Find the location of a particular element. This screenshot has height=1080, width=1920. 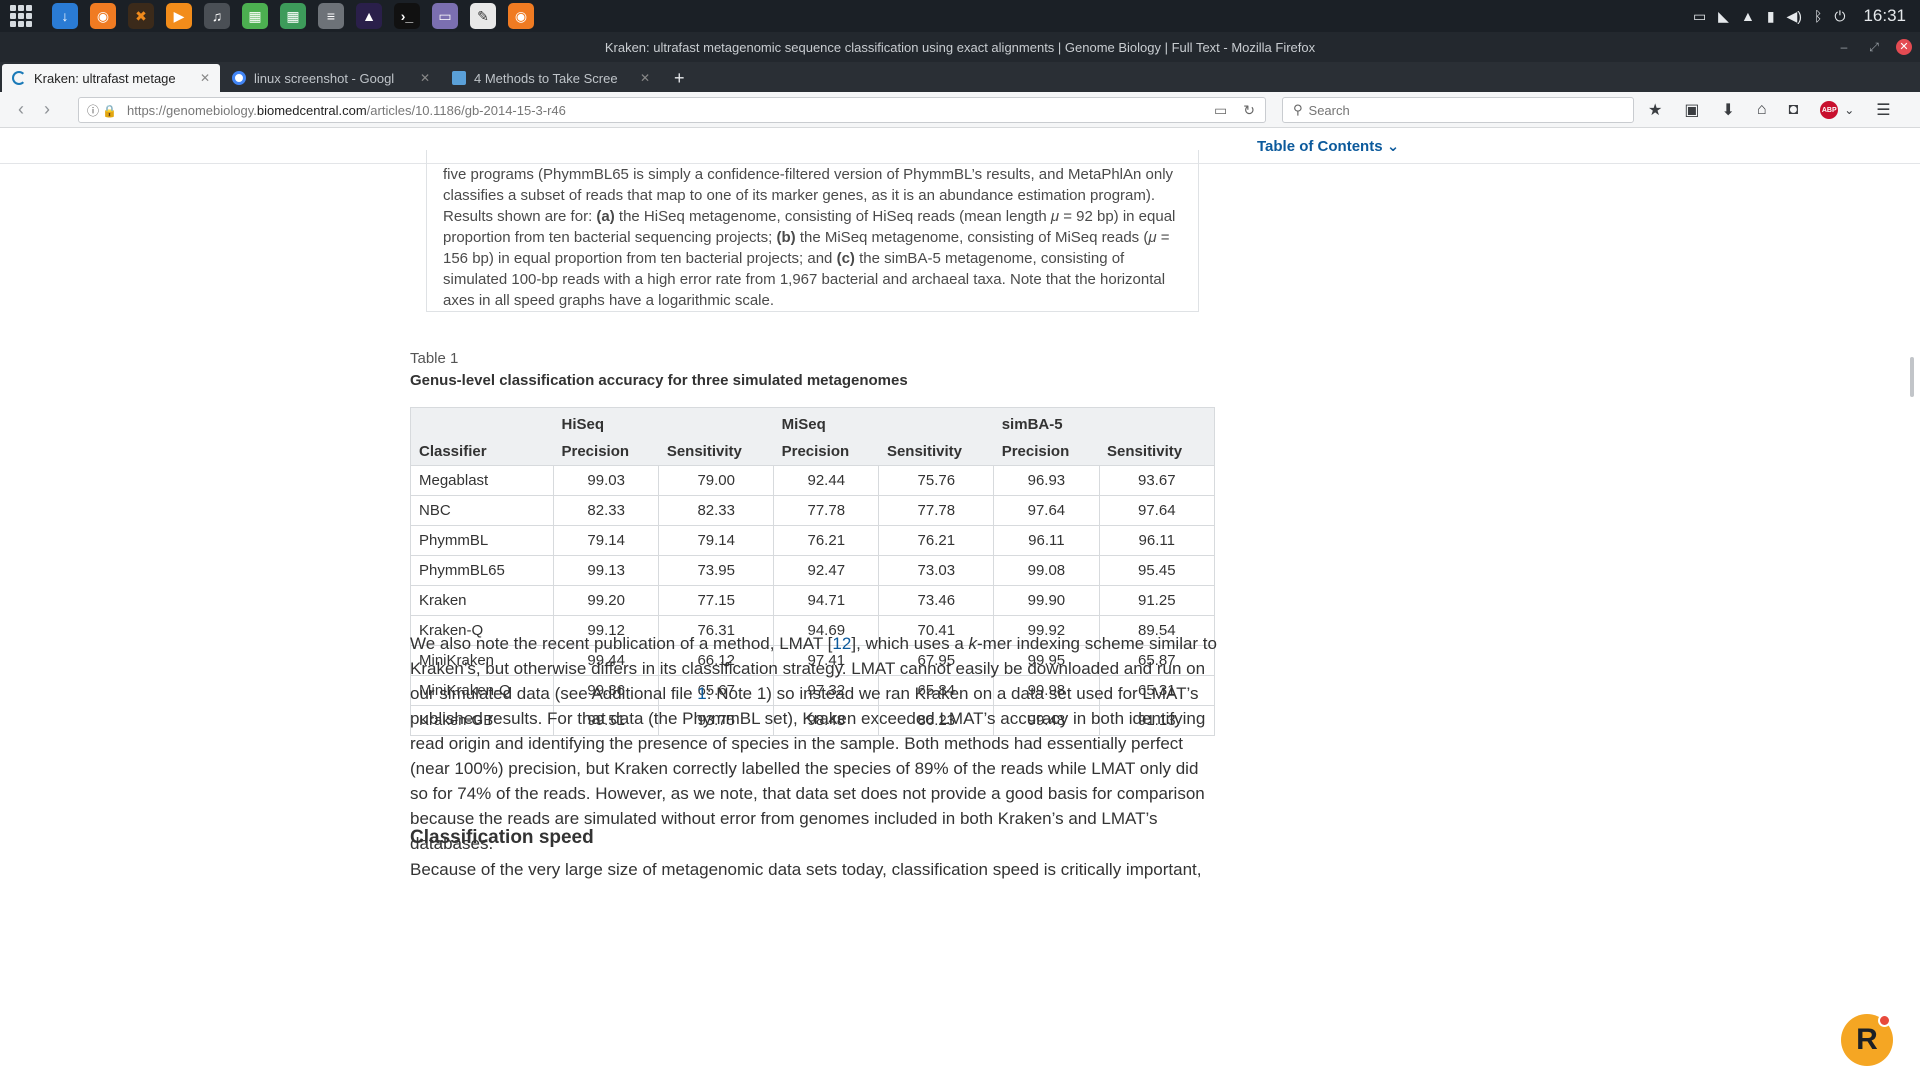

chevron-down-icon: ⌄ is located at coordinates (1849, 110).